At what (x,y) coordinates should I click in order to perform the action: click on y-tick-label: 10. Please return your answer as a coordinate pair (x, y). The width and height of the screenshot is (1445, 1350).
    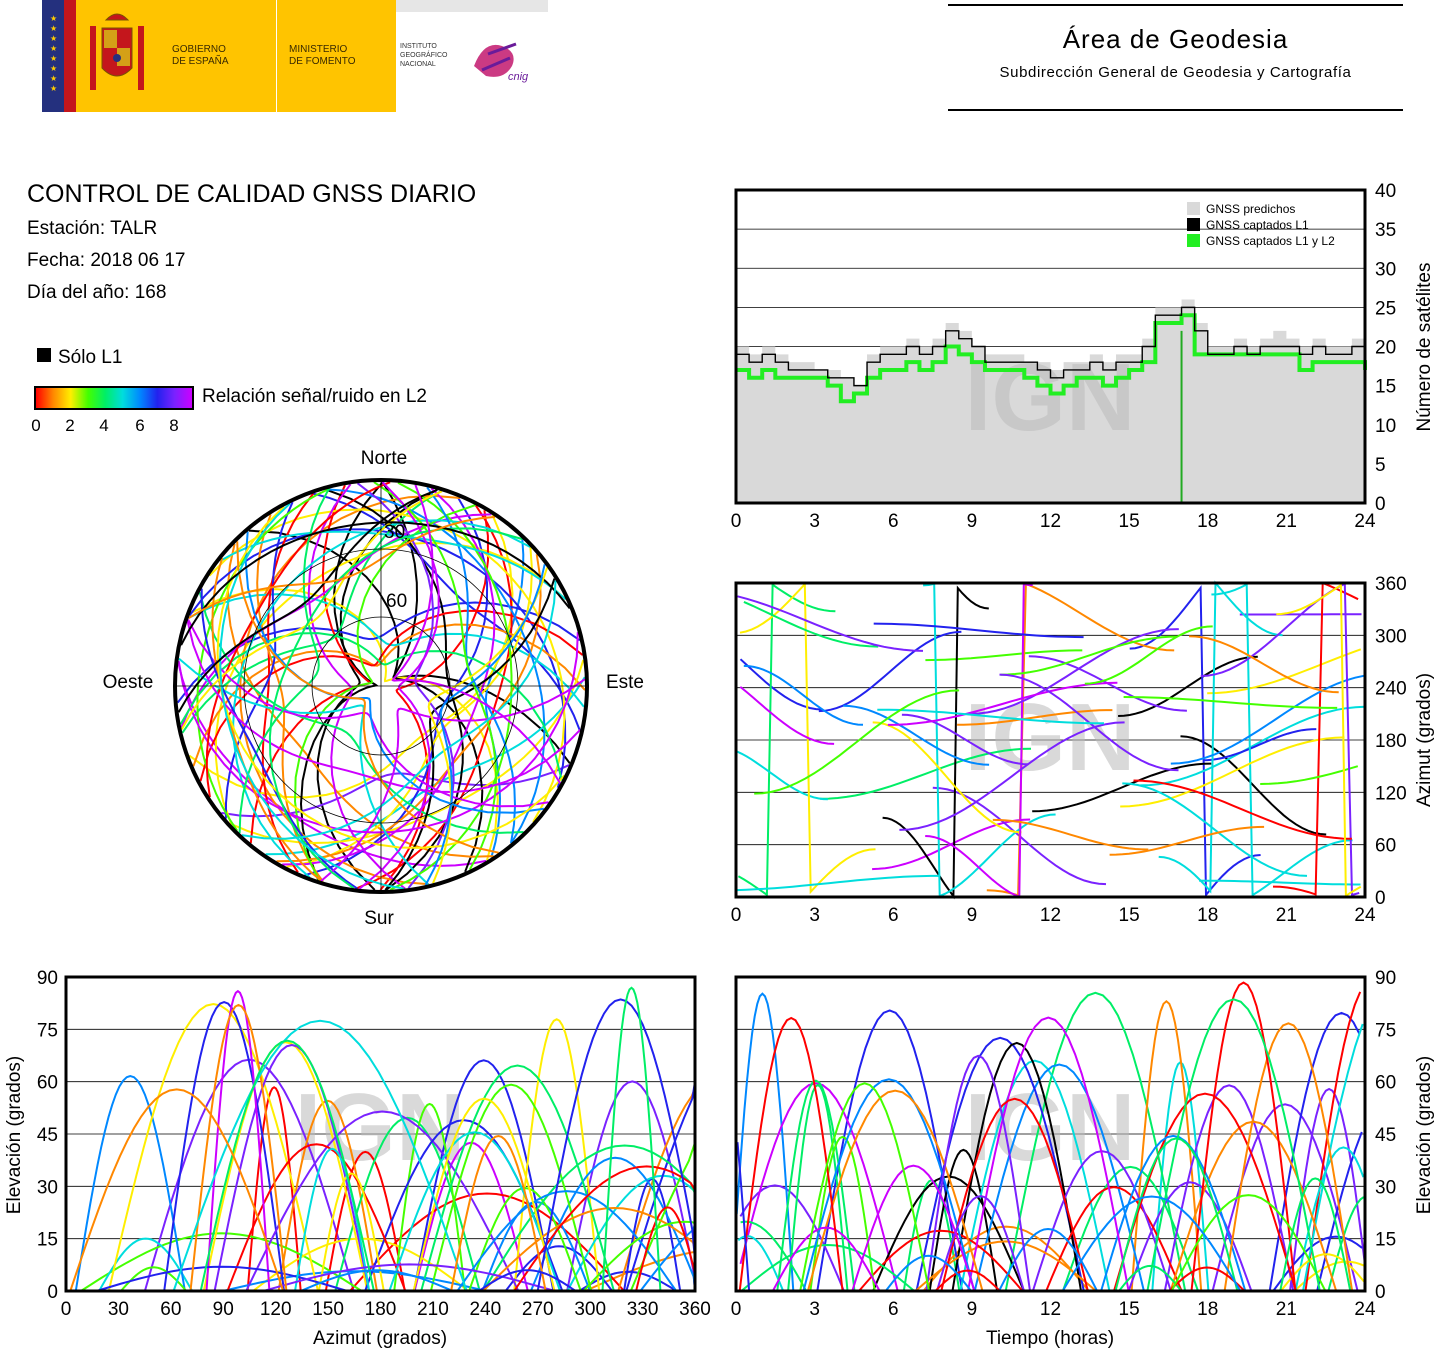
    Looking at the image, I should click on (1385, 426).